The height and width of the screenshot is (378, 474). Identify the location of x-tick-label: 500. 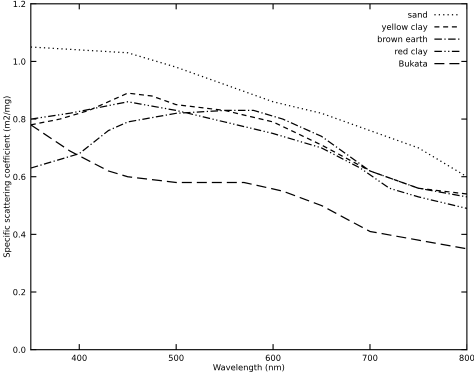
(176, 357).